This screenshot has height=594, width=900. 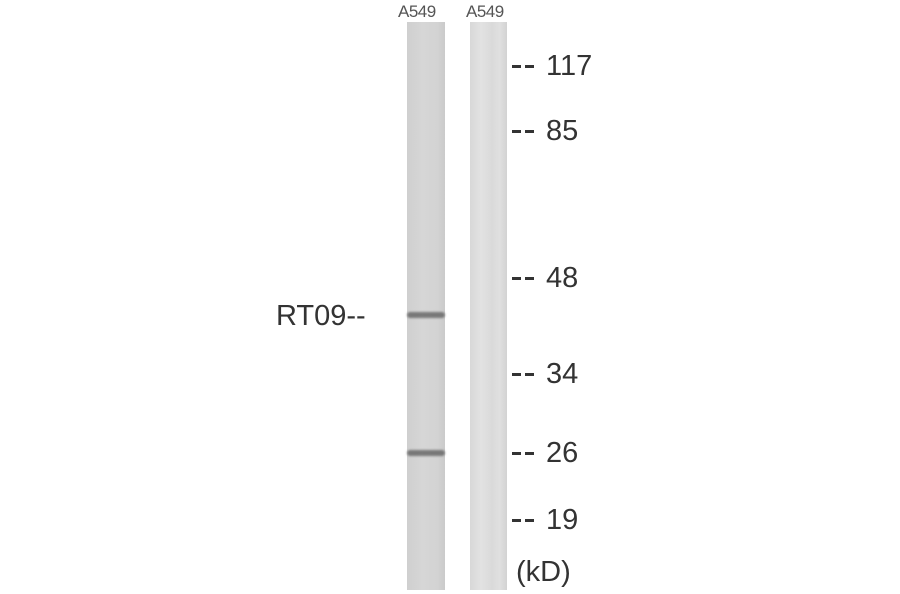 I want to click on lane-2-label: A549, so click(x=485, y=11).